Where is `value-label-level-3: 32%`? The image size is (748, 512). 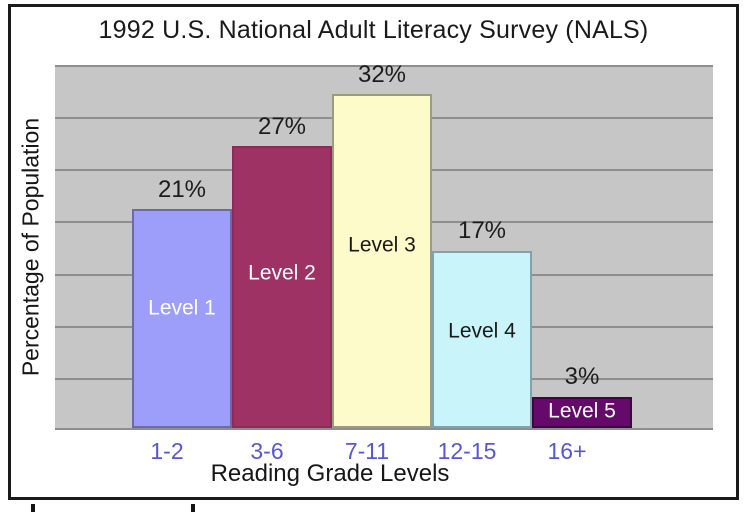
value-label-level-3: 32% is located at coordinates (382, 74).